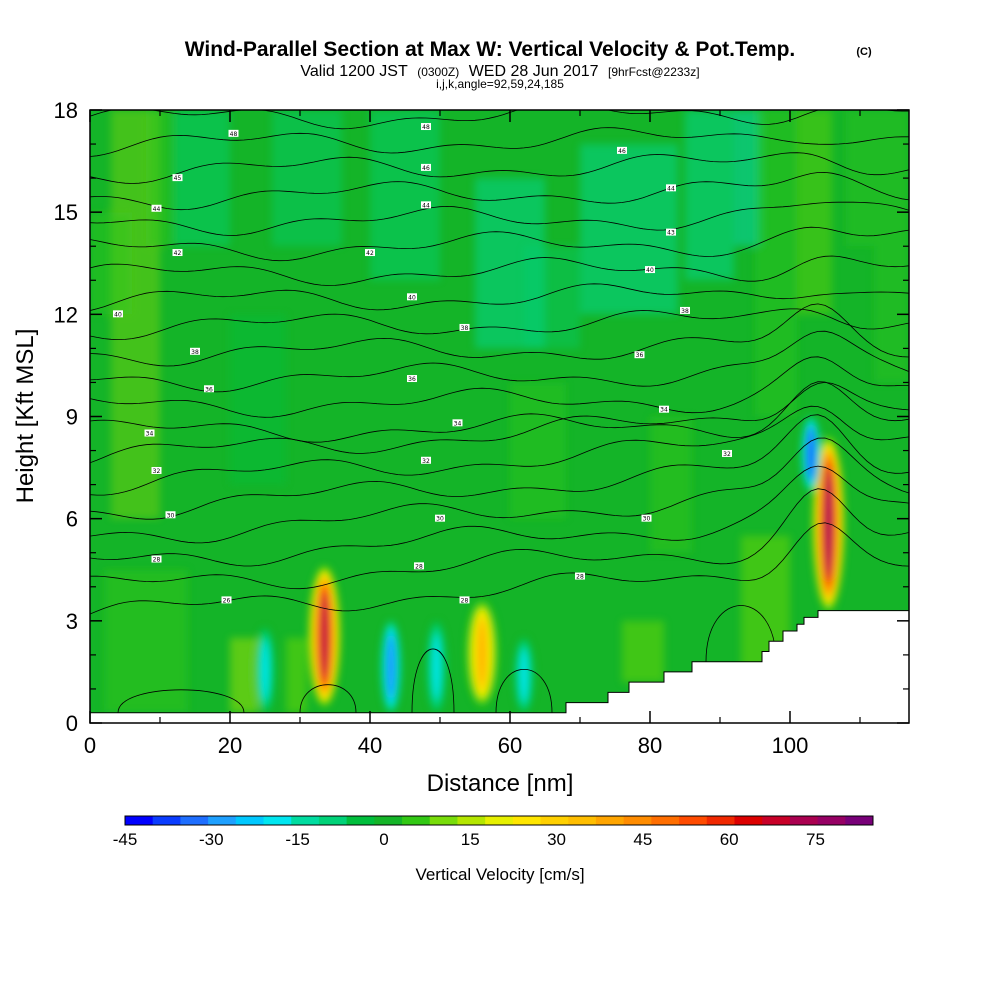 This screenshot has height=1000, width=1000. Describe the element at coordinates (671, 233) in the screenshot. I see `isentrope-label-text: 43` at that location.